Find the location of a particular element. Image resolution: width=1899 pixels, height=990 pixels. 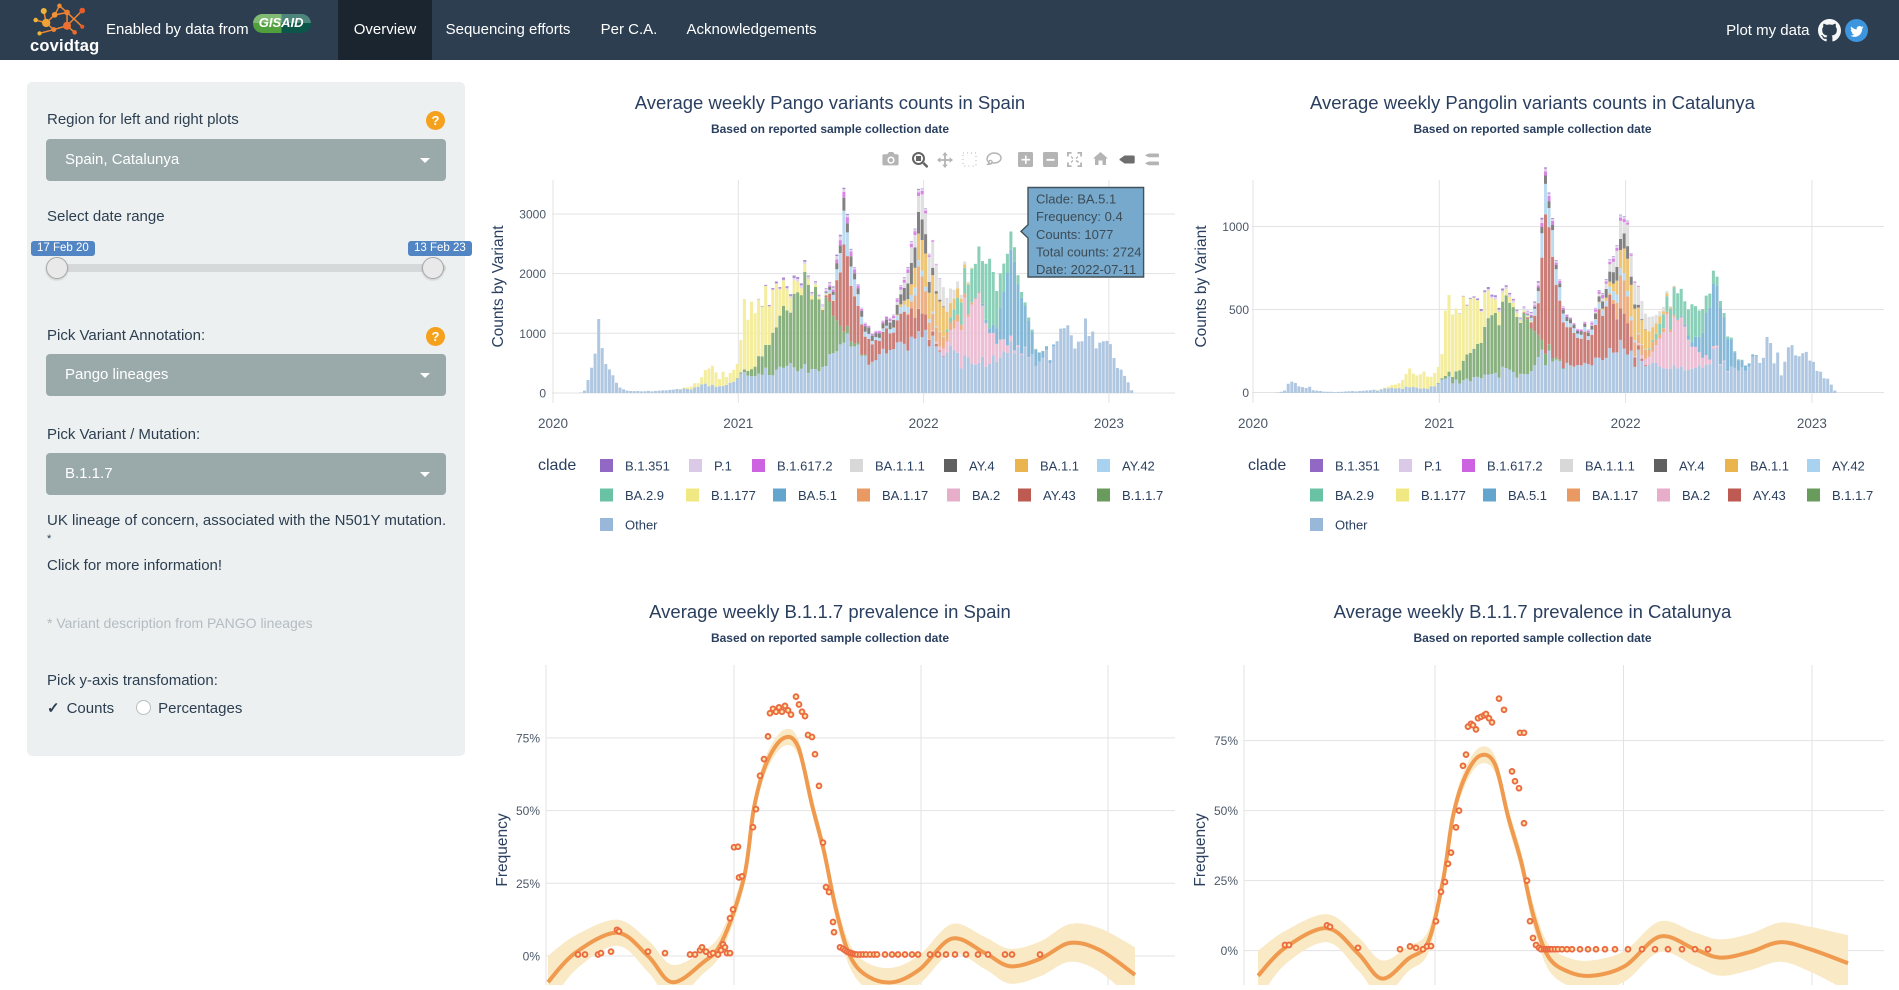

svg-text: Counts: 1077 is located at coordinates (1074, 234).